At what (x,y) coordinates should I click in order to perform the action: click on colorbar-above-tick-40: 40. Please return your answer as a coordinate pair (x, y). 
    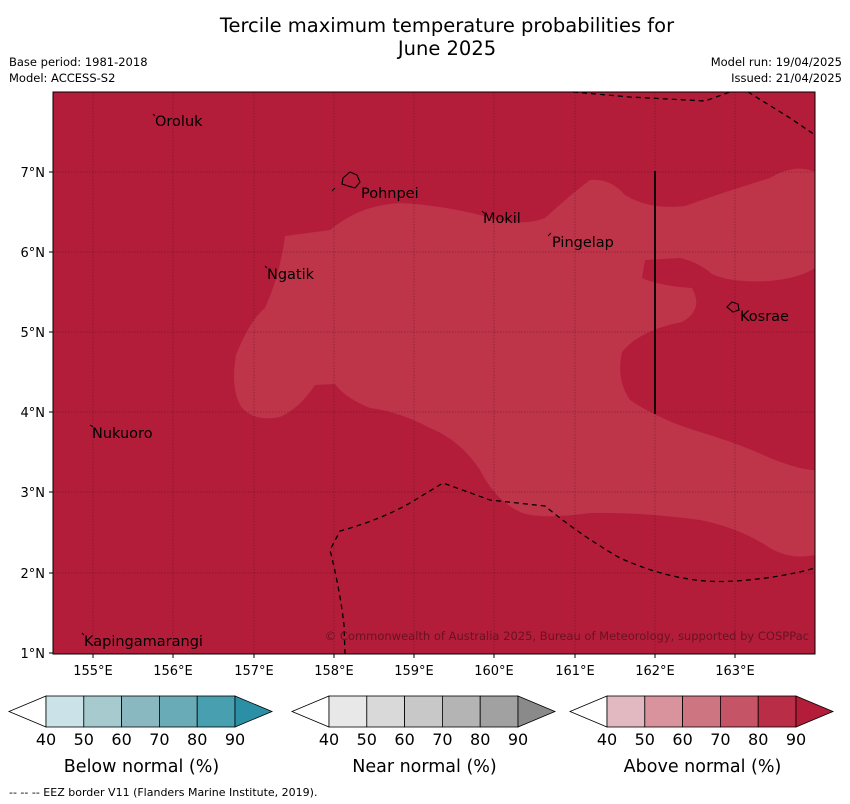
    Looking at the image, I should click on (607, 739).